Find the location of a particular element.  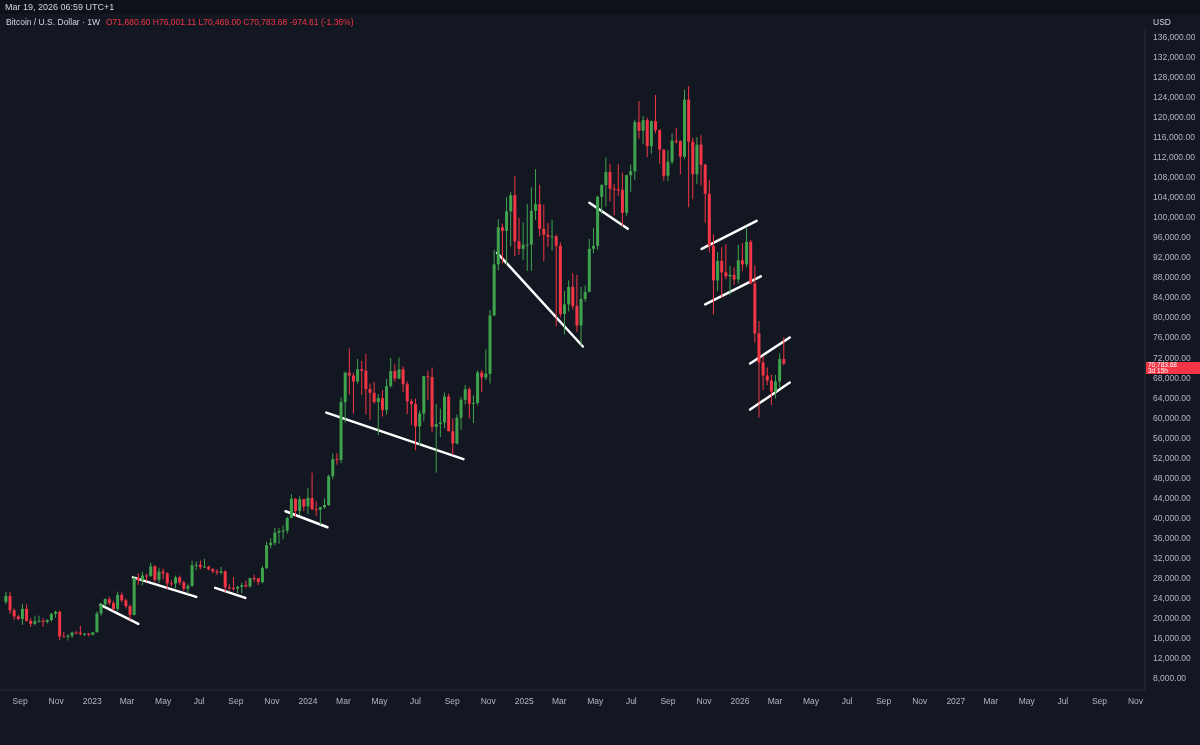

y-tick-label: 104,000.00 is located at coordinates (1174, 197).